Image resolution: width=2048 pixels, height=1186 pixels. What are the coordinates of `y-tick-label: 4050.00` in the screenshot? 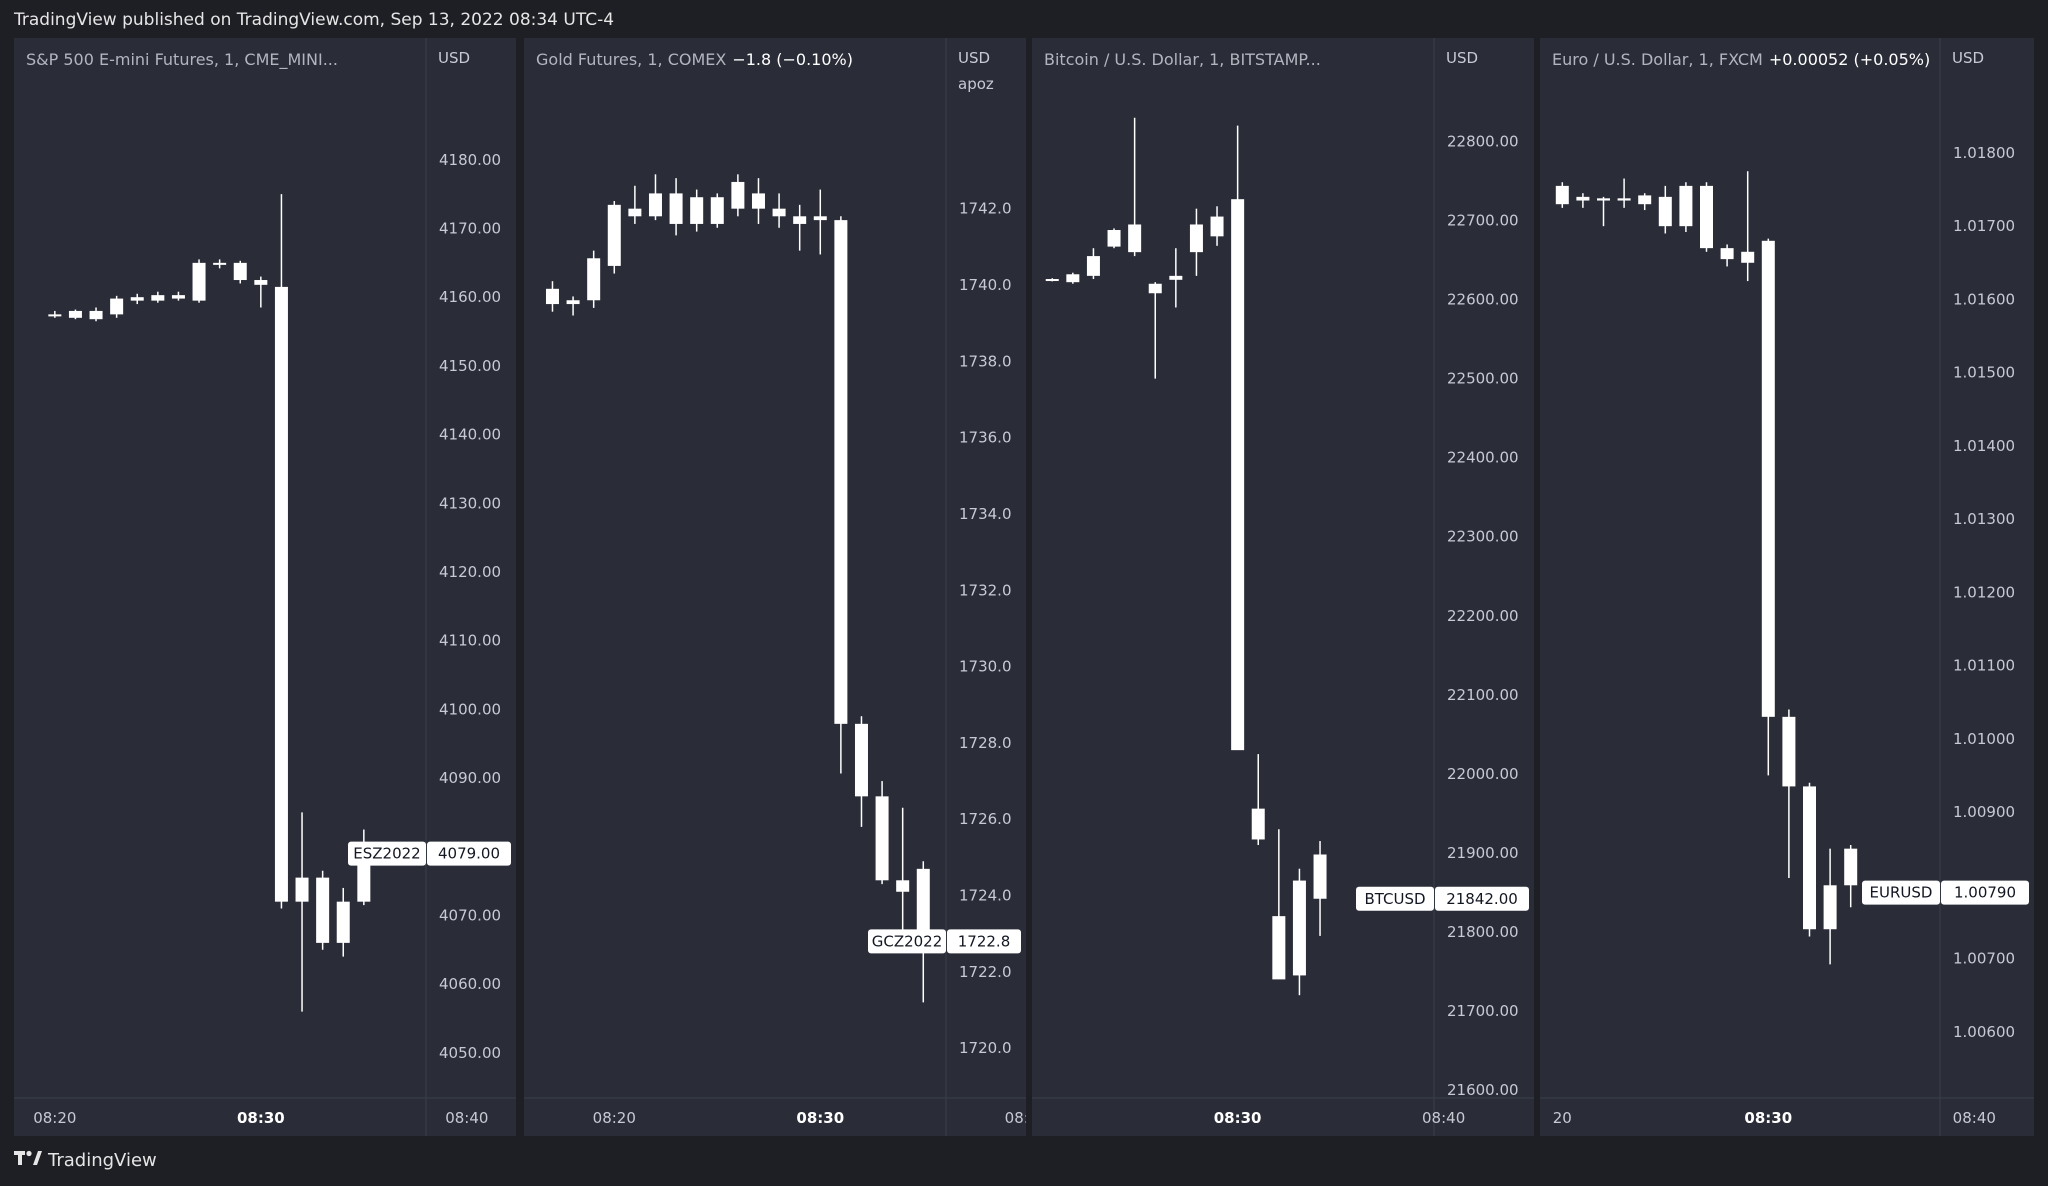 It's located at (470, 1053).